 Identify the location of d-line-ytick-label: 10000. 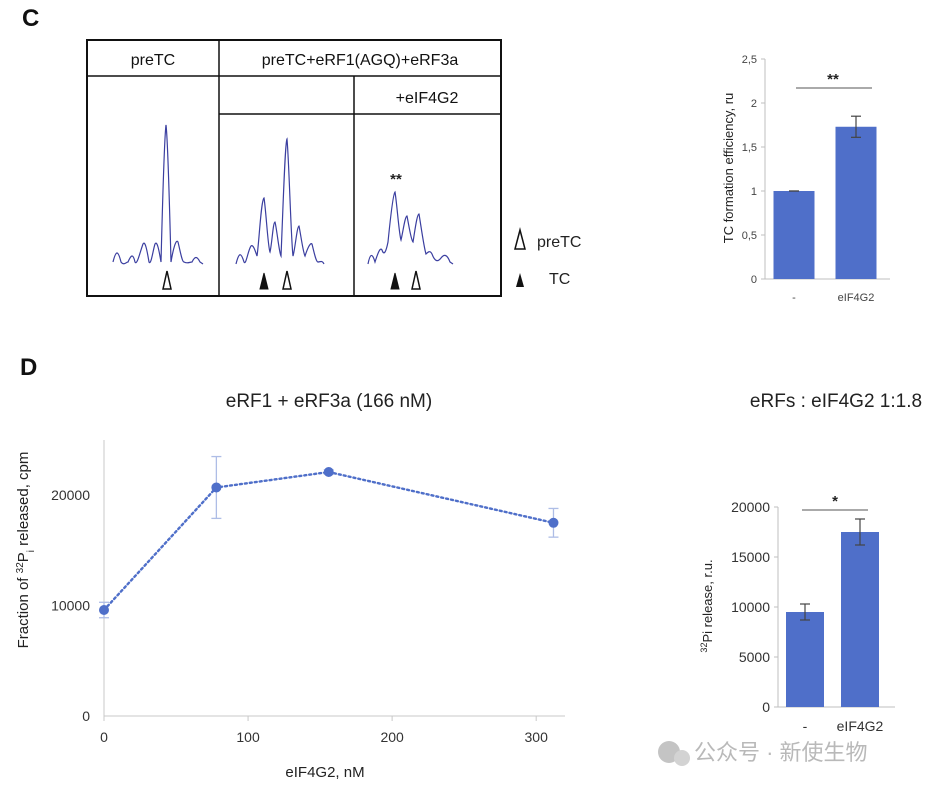
(70, 606).